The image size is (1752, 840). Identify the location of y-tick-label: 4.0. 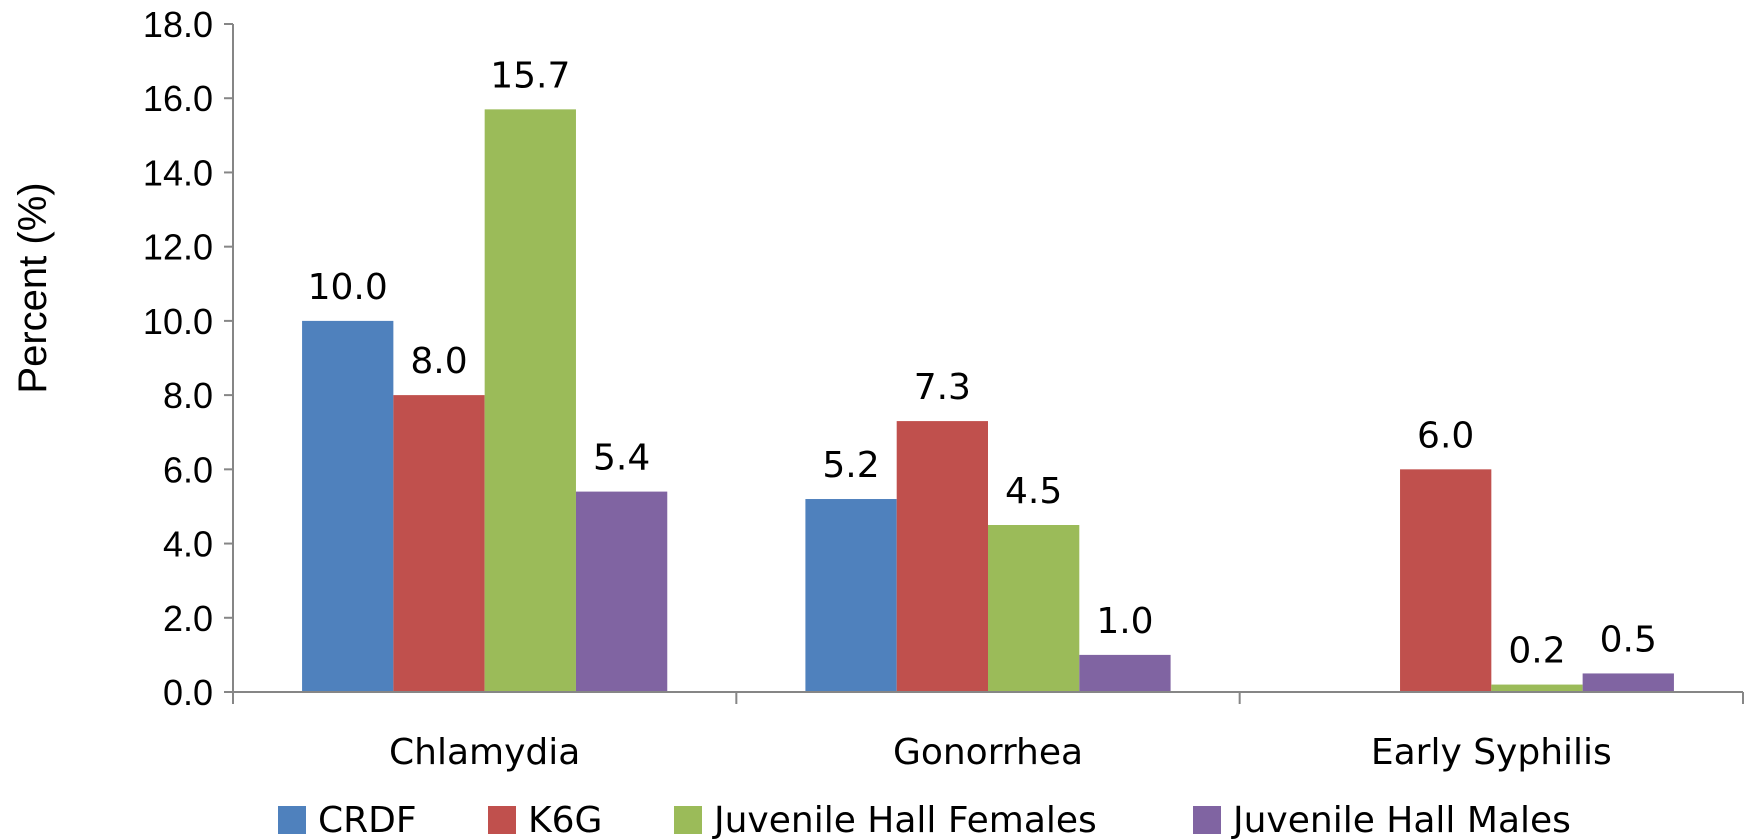
(188, 544).